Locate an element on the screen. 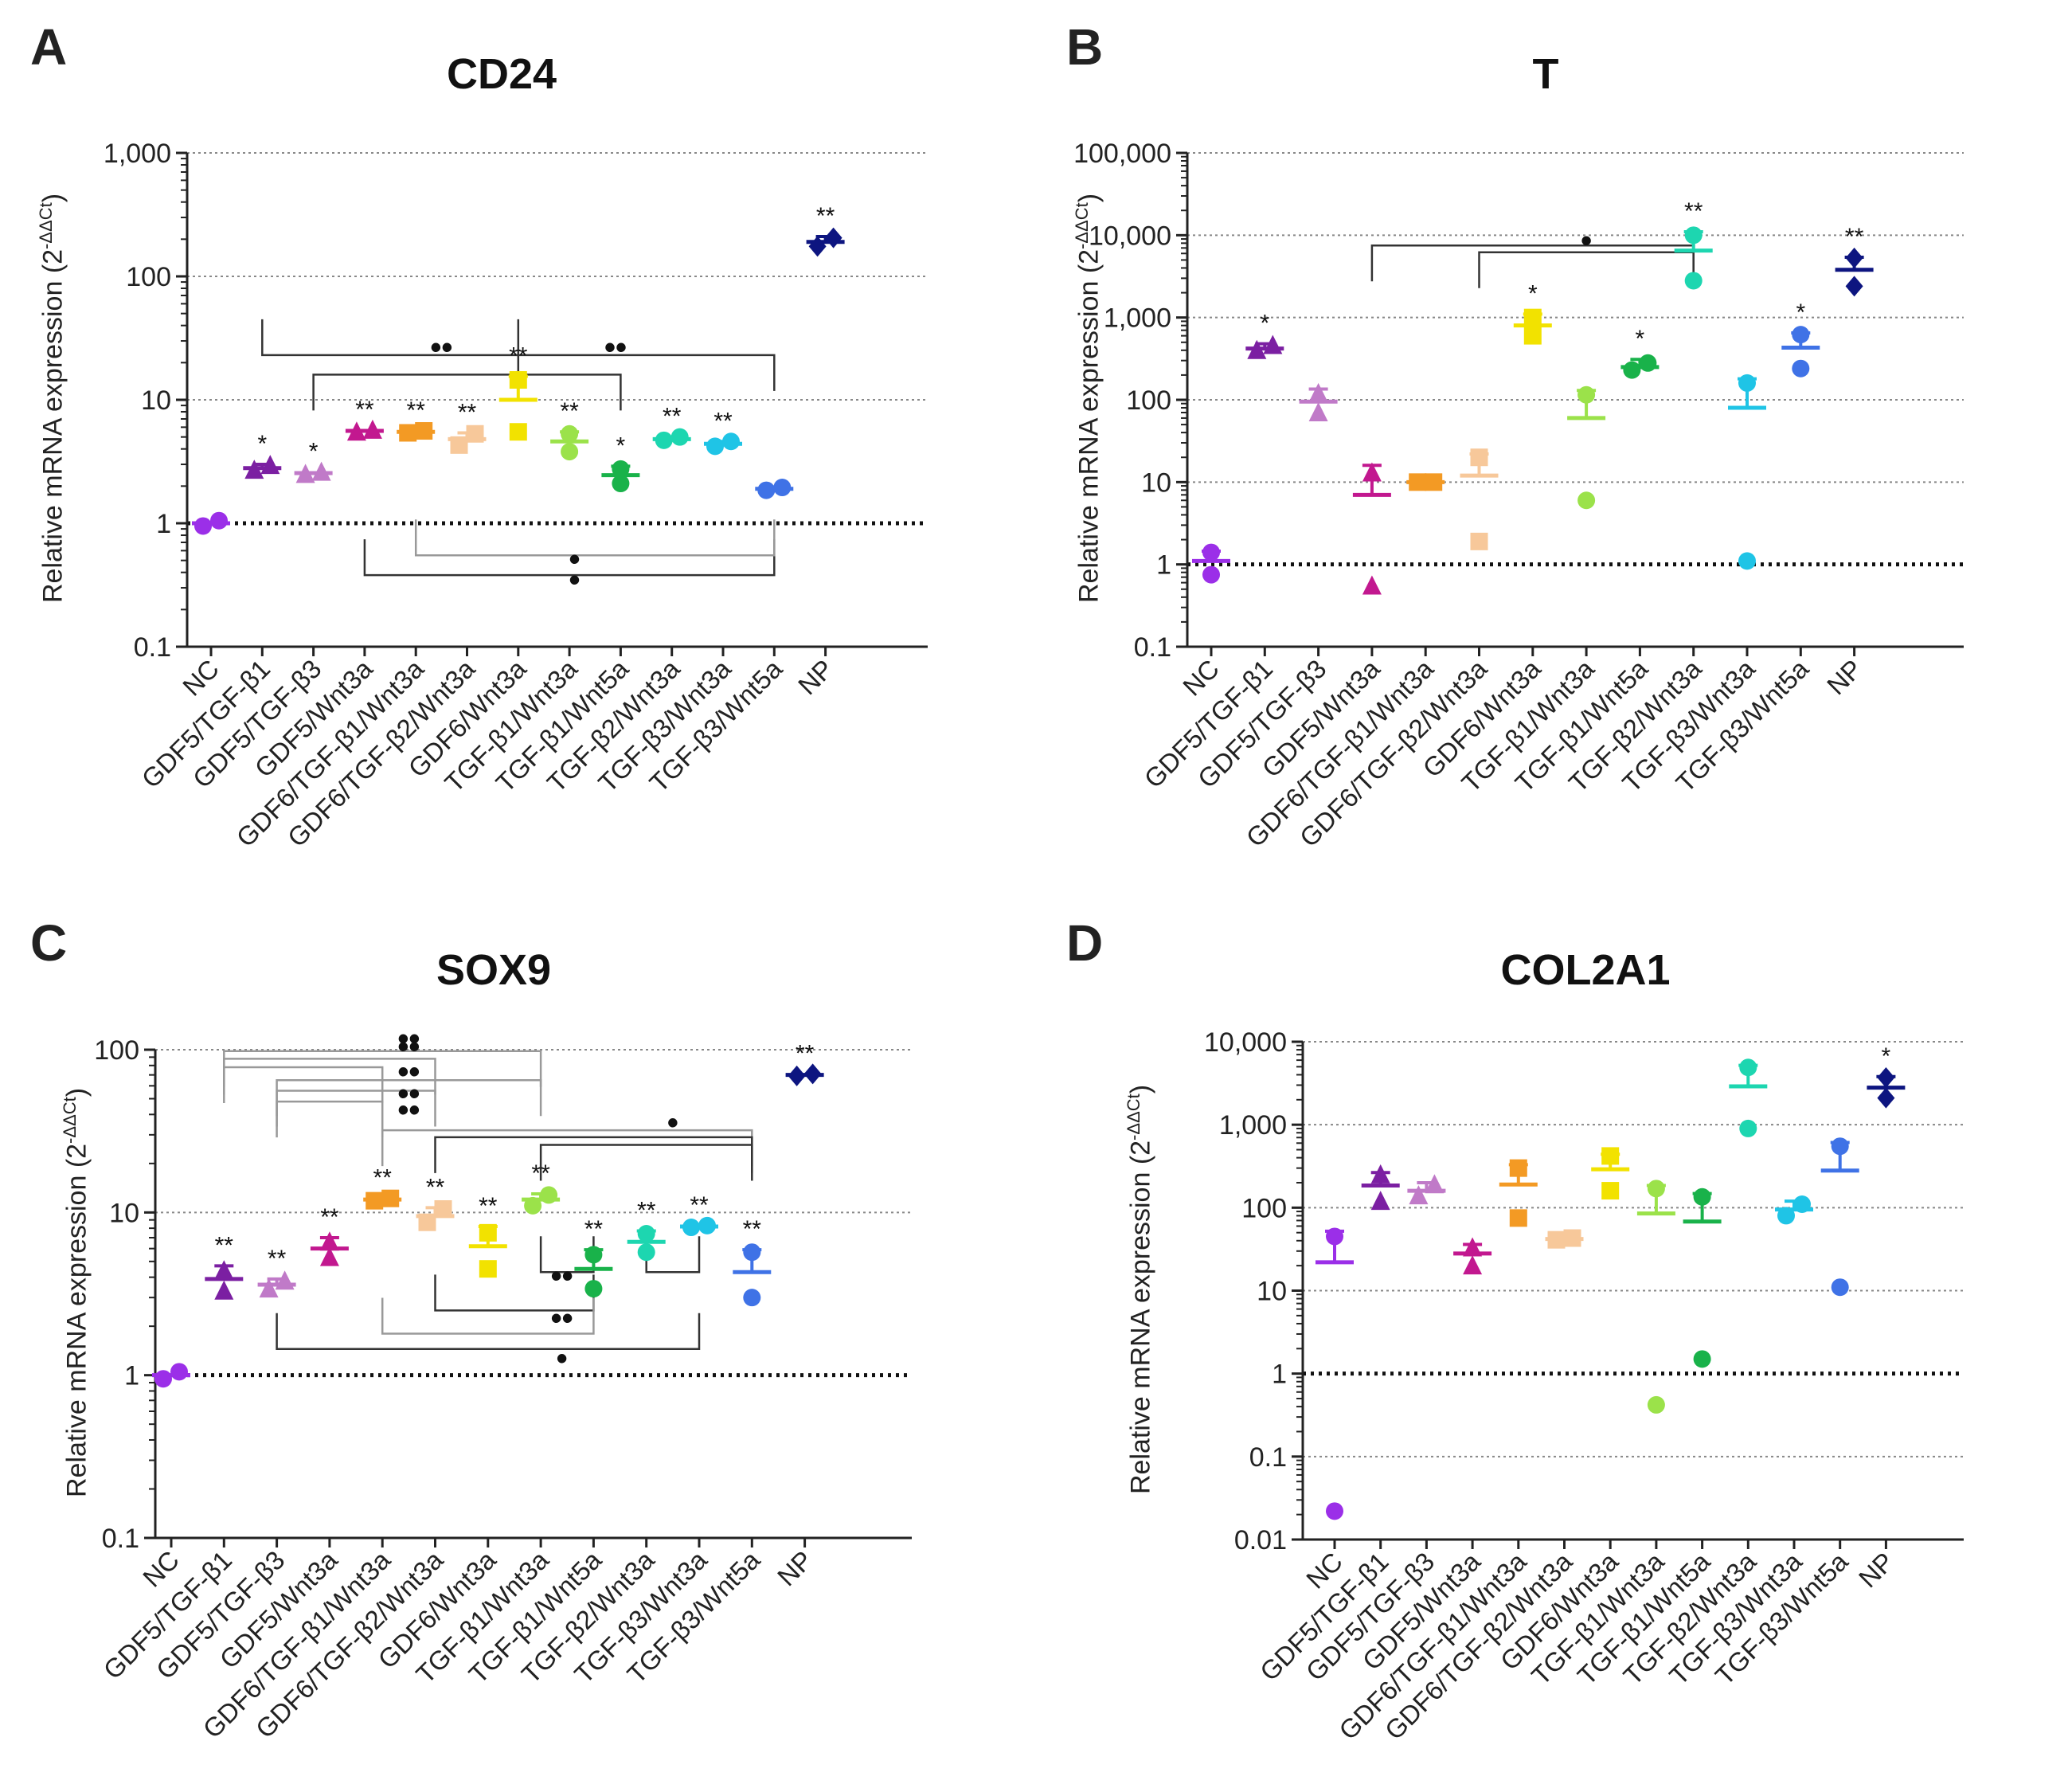  series-11: ** is located at coordinates (752, 1261).